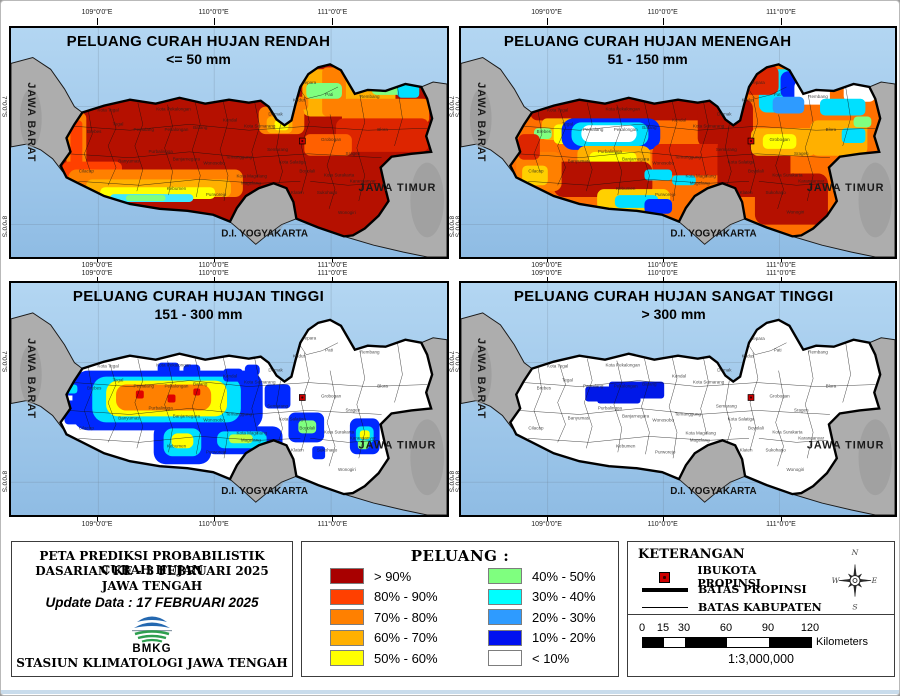 The width and height of the screenshot is (900, 696). Describe the element at coordinates (831, 386) in the screenshot. I see `svg-text: Blora` at that location.